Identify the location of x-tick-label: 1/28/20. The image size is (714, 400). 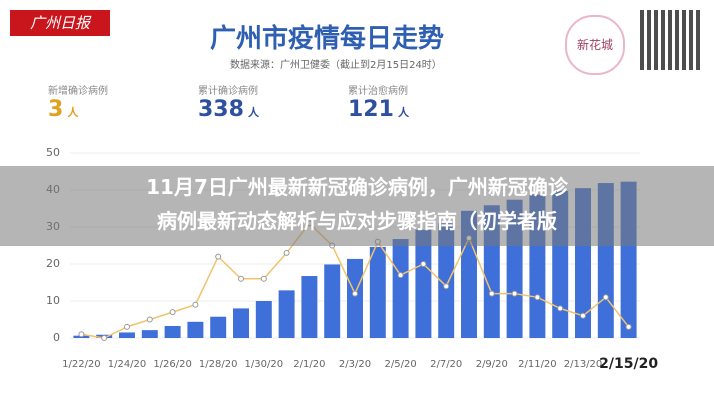
(218, 364).